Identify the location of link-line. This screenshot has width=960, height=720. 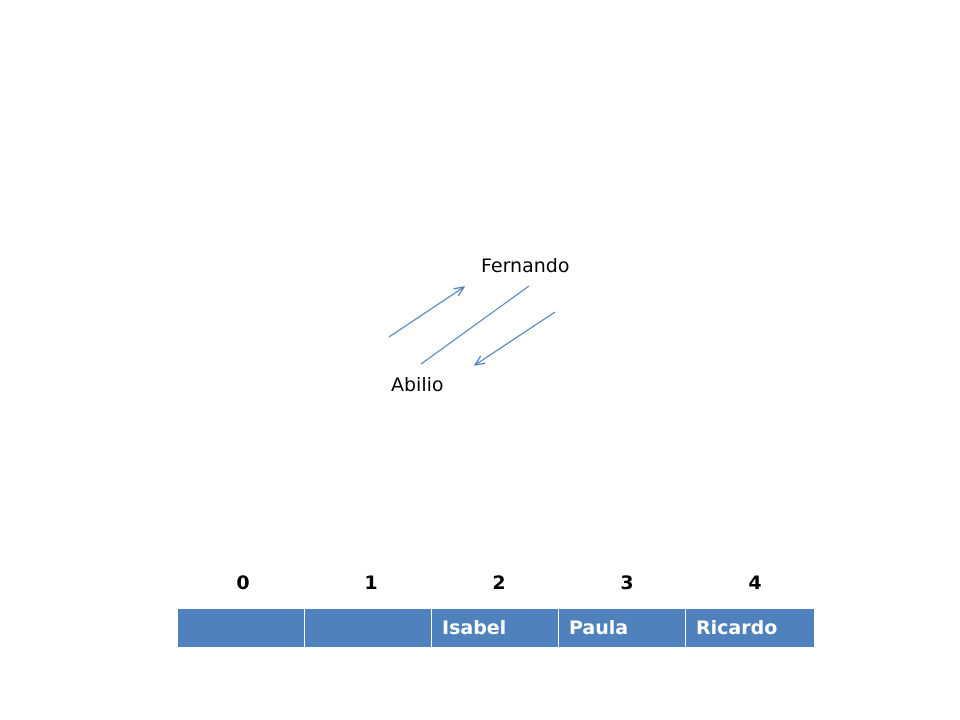
(475, 325).